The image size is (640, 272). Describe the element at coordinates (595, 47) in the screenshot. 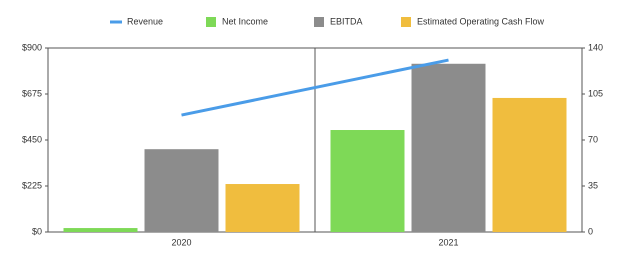

I see `y2-tick-label: 140` at that location.